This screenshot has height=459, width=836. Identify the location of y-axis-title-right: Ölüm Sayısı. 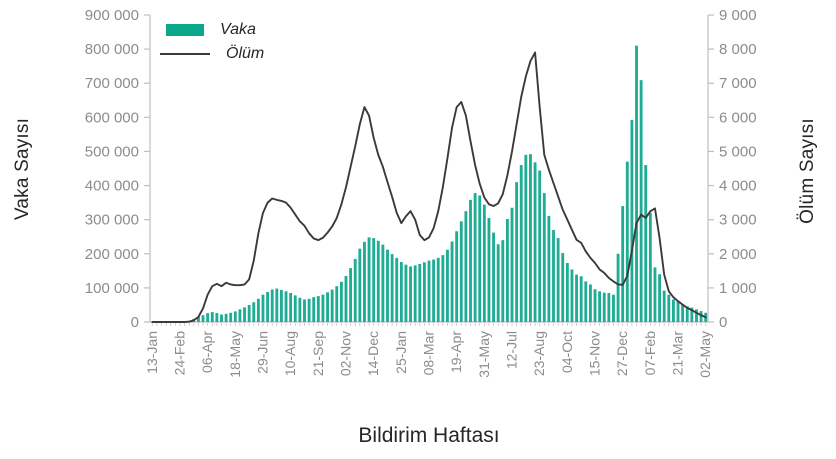
(807, 171).